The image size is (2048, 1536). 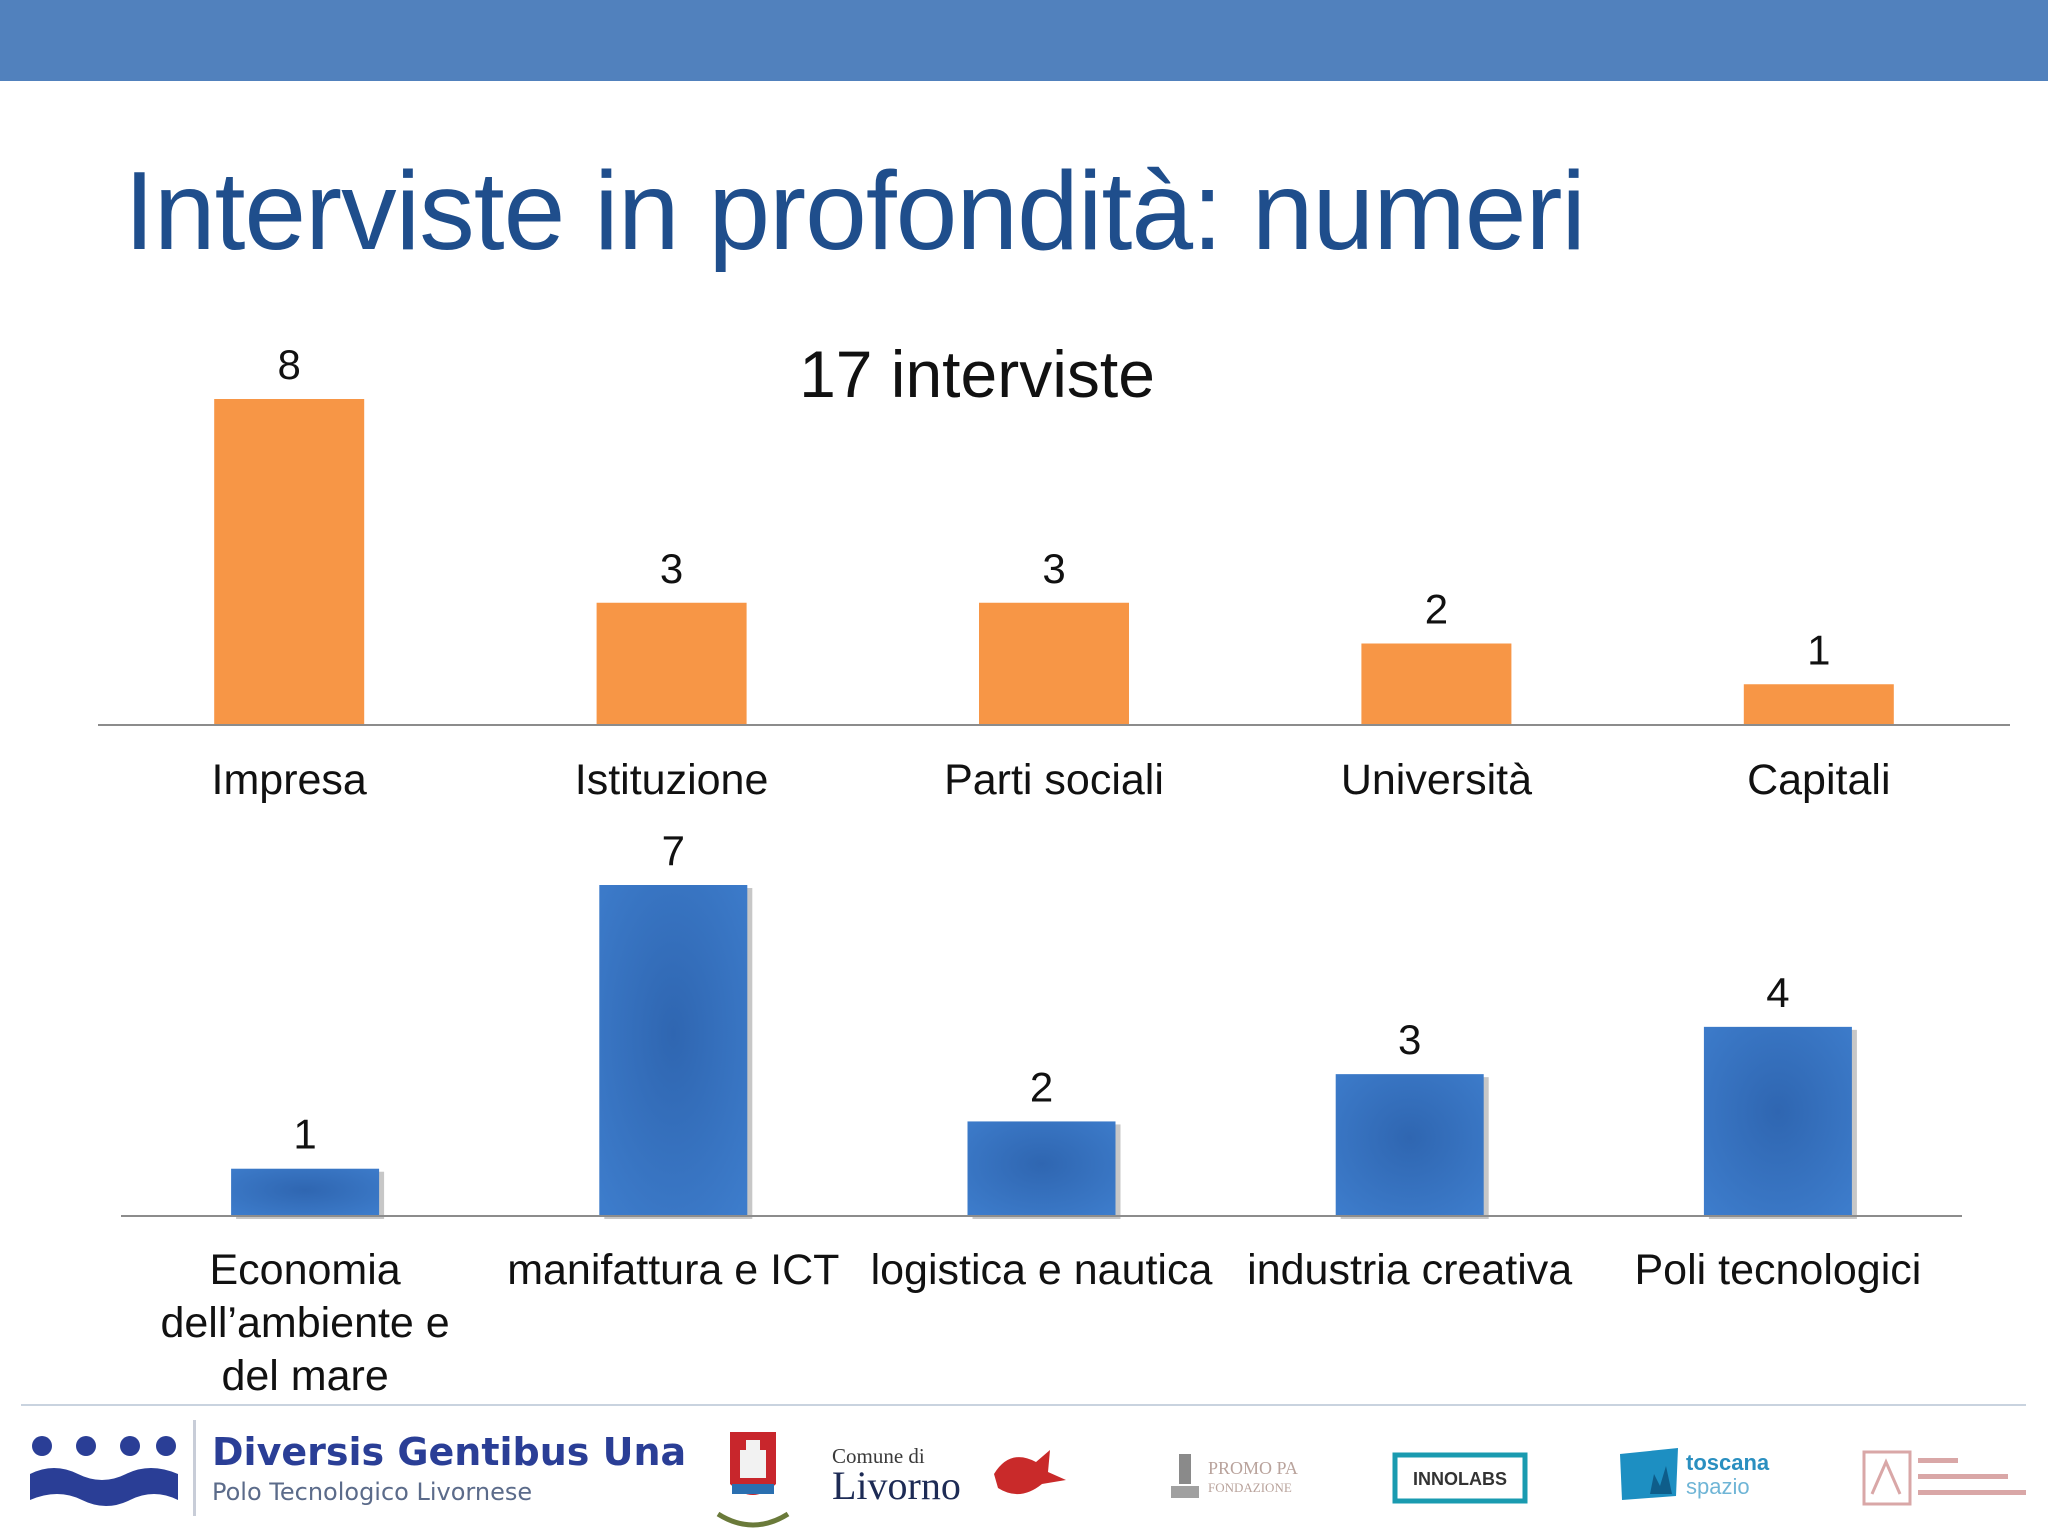 I want to click on toscana-text: toscana, so click(x=1728, y=1462).